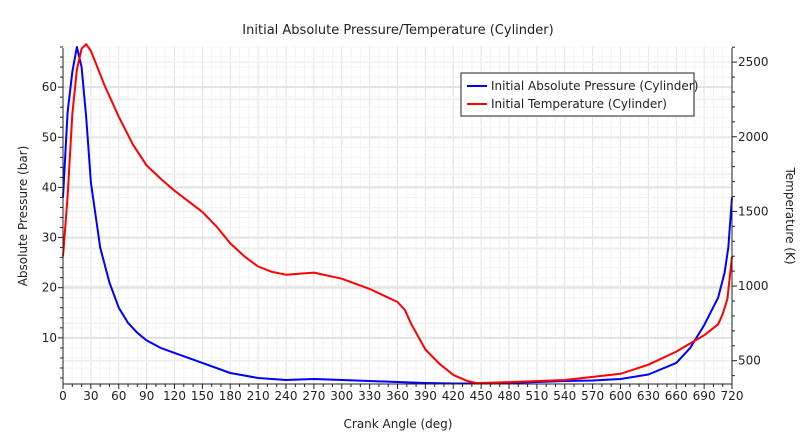 The image size is (812, 443). Describe the element at coordinates (753, 137) in the screenshot. I see `y2-tick-label: 2000` at that location.